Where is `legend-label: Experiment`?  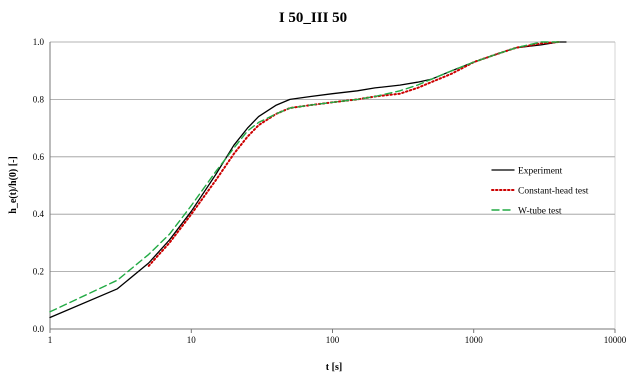
legend-label: Experiment is located at coordinates (540, 172).